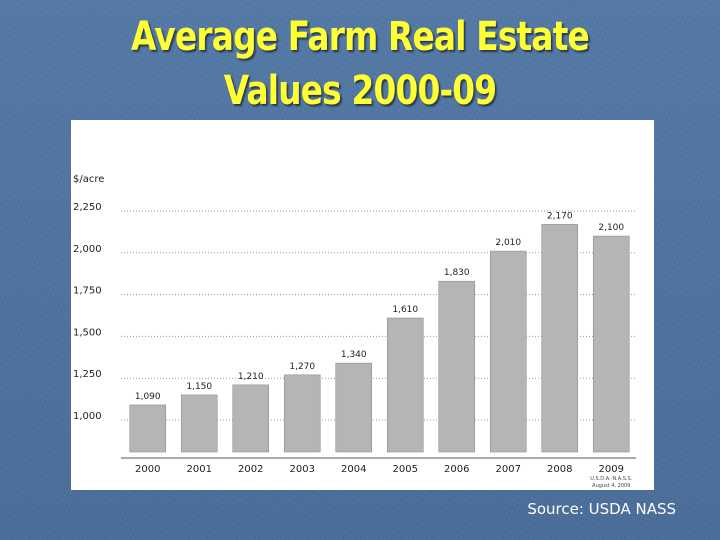 This screenshot has height=540, width=720. I want to click on source-note: Source: USDA NASS, so click(601, 509).